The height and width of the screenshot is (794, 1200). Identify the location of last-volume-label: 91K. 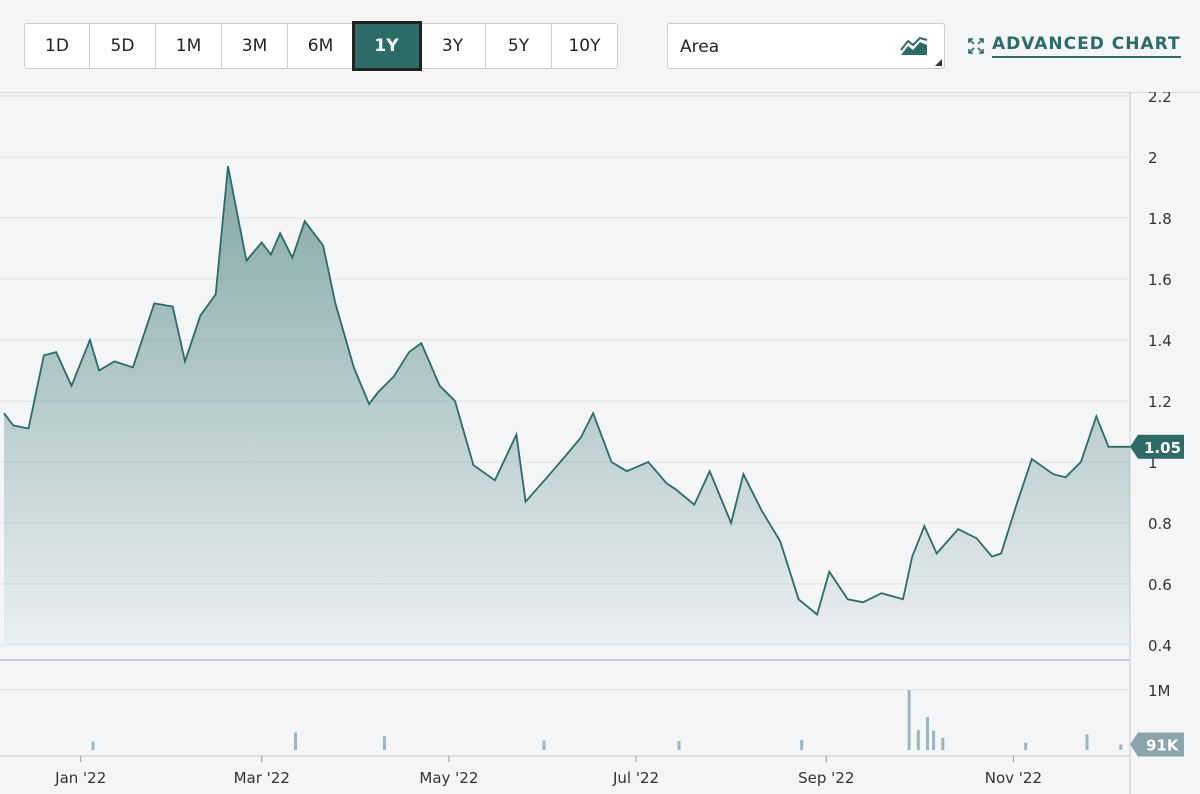
(1163, 746).